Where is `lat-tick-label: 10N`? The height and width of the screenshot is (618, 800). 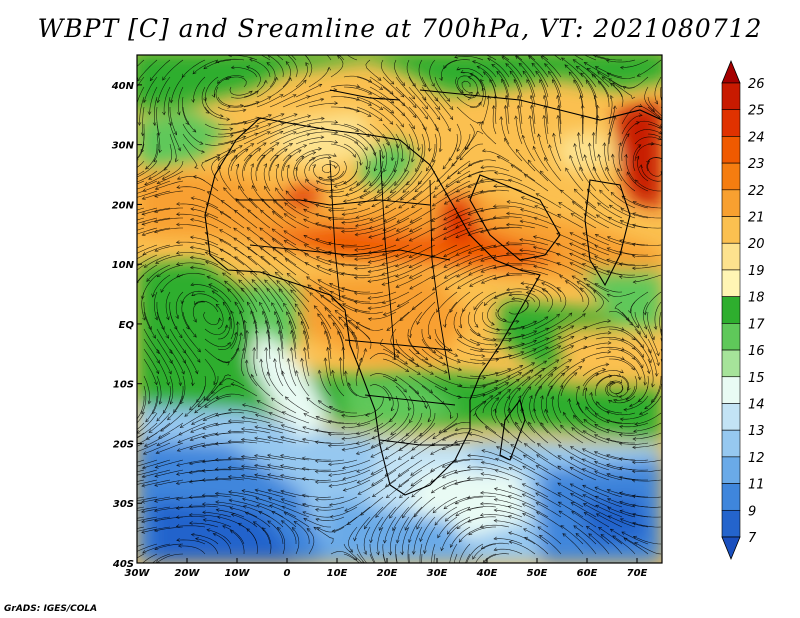
lat-tick-label: 10N is located at coordinates (123, 265).